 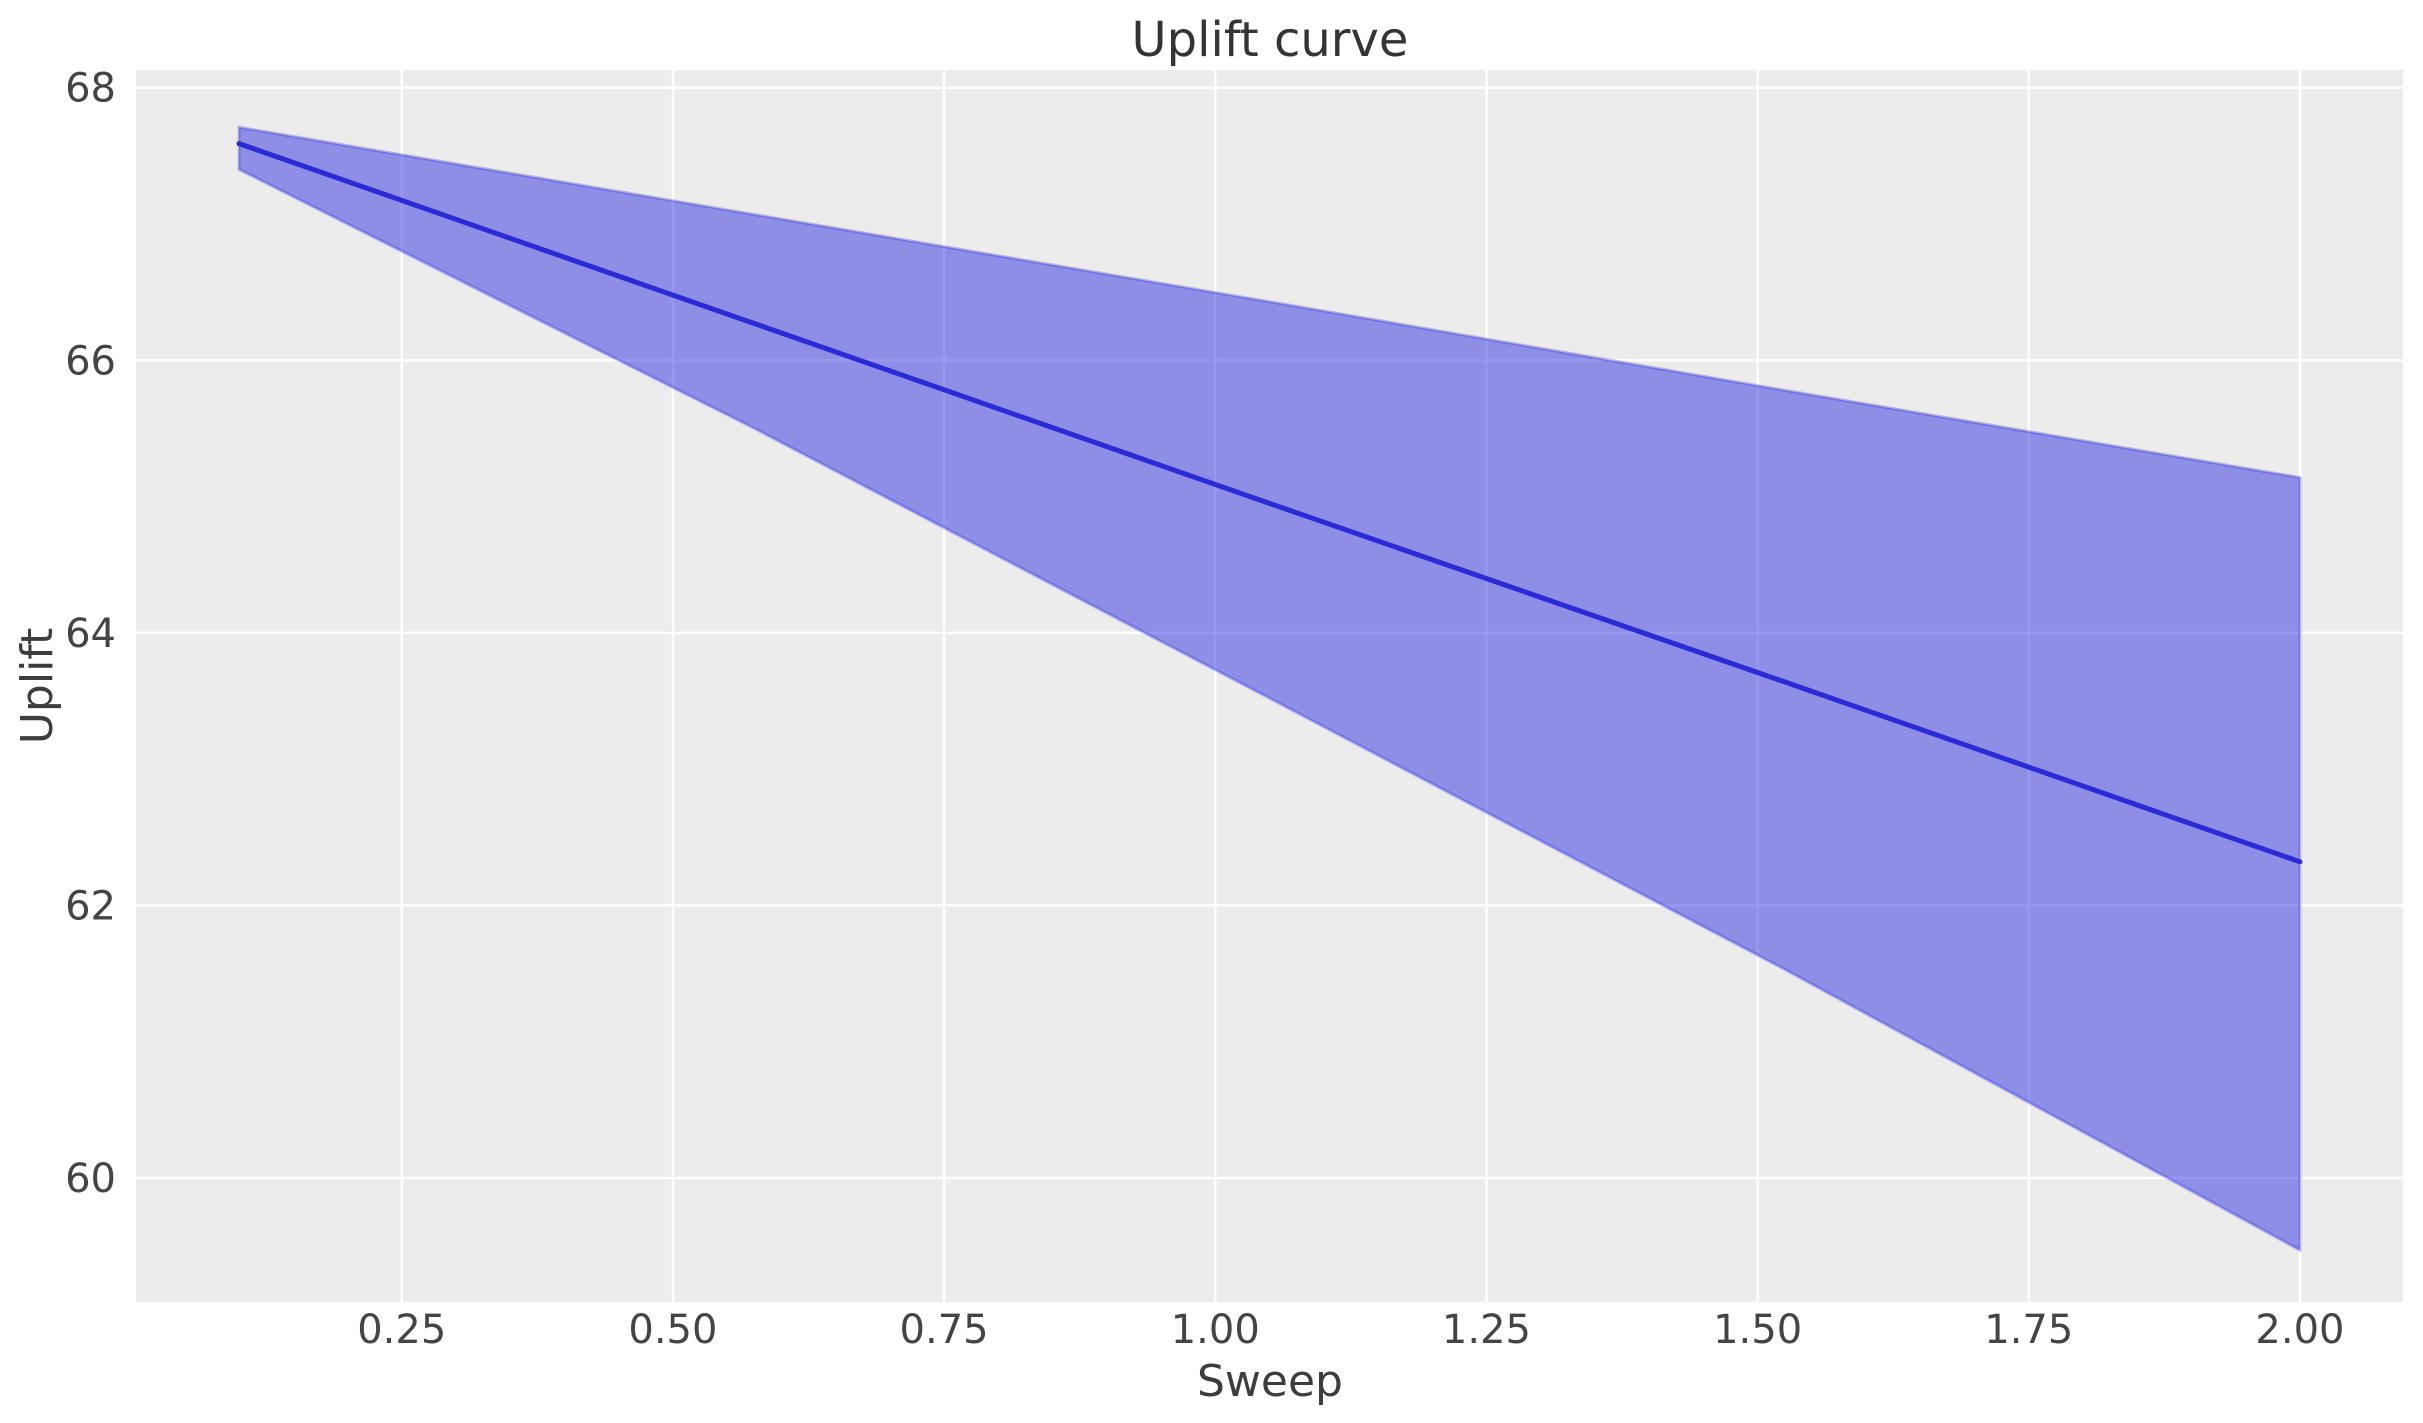 What do you see at coordinates (944, 1330) in the screenshot?
I see `x-tick-label: 0.75` at bounding box center [944, 1330].